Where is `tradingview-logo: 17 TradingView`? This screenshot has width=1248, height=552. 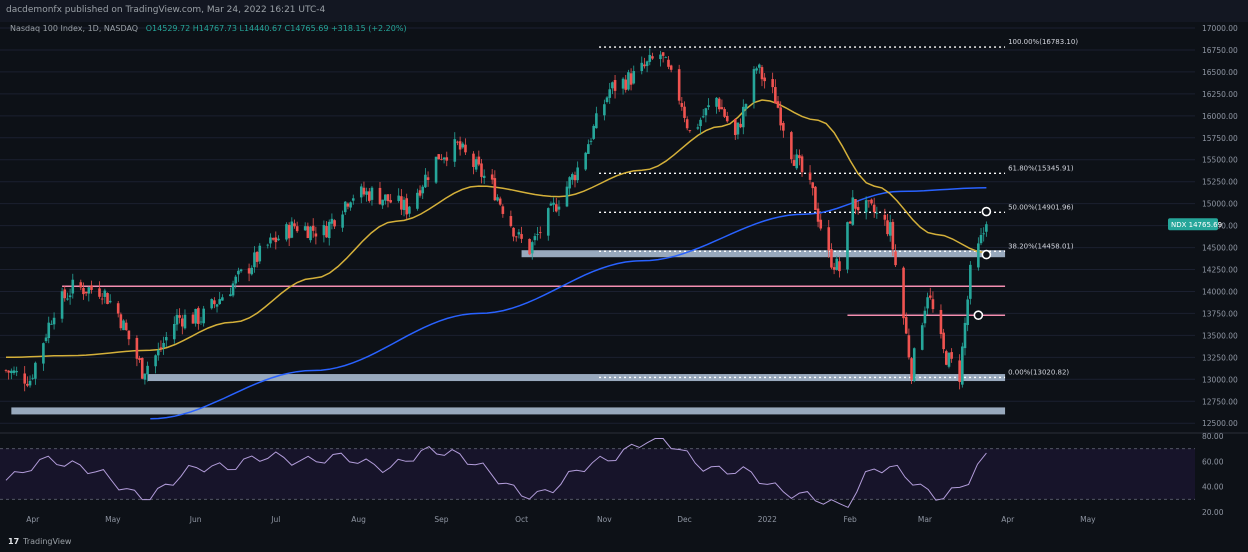
tradingview-logo: 17 TradingView is located at coordinates (39, 541).